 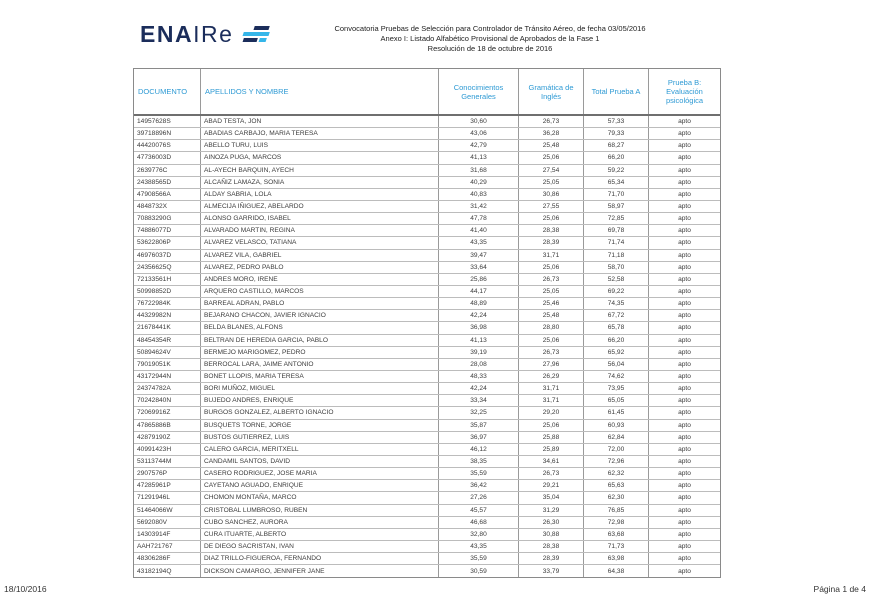 What do you see at coordinates (550, 206) in the screenshot?
I see `cell-gramatica: 27,55` at bounding box center [550, 206].